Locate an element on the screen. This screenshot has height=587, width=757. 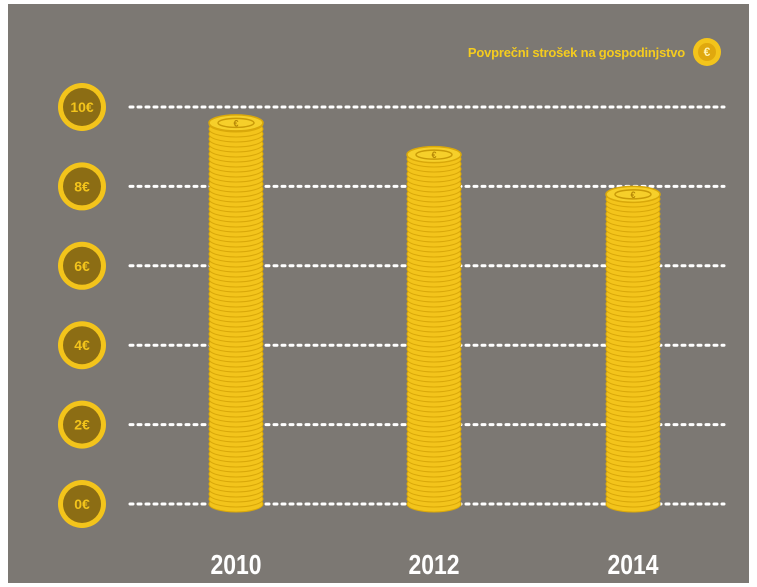
x-tick-label: 2012 is located at coordinates (433, 565).